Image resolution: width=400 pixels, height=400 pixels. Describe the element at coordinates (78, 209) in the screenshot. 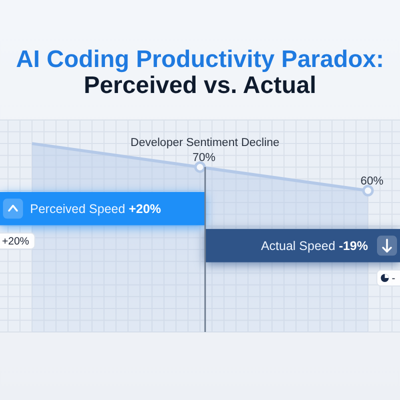

I see `category-label: Perceived Speed` at that location.